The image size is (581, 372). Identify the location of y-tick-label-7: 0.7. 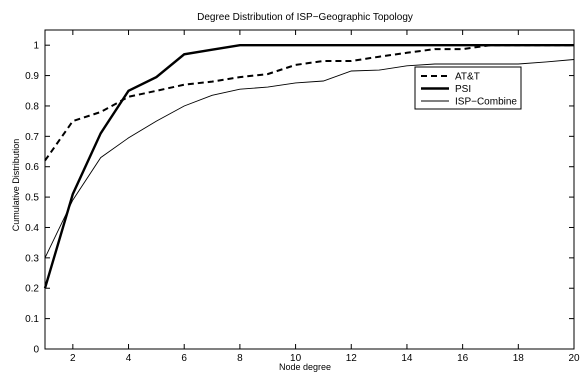
(32, 137).